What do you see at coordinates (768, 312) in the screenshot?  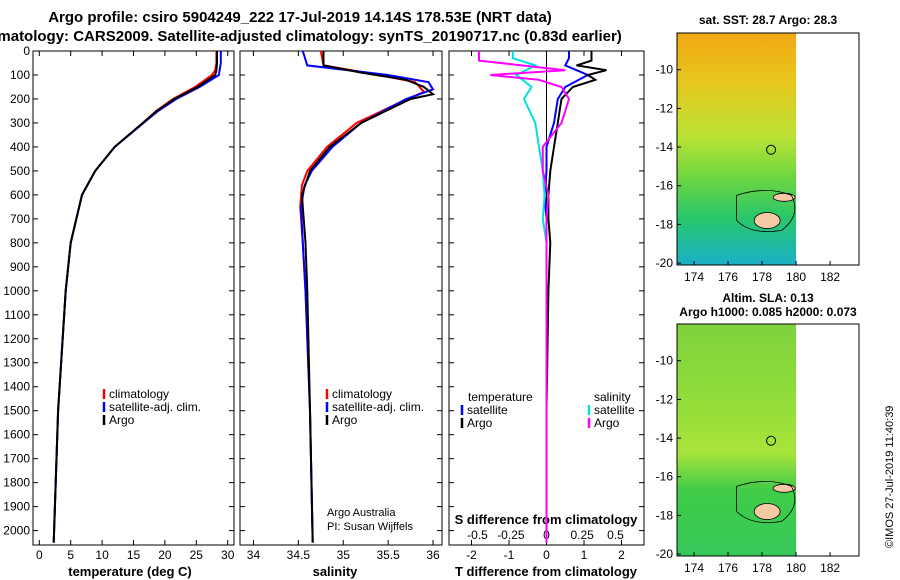 I see `map-subtitle: Argo h1000: 0.085 h2000: 0.073` at bounding box center [768, 312].